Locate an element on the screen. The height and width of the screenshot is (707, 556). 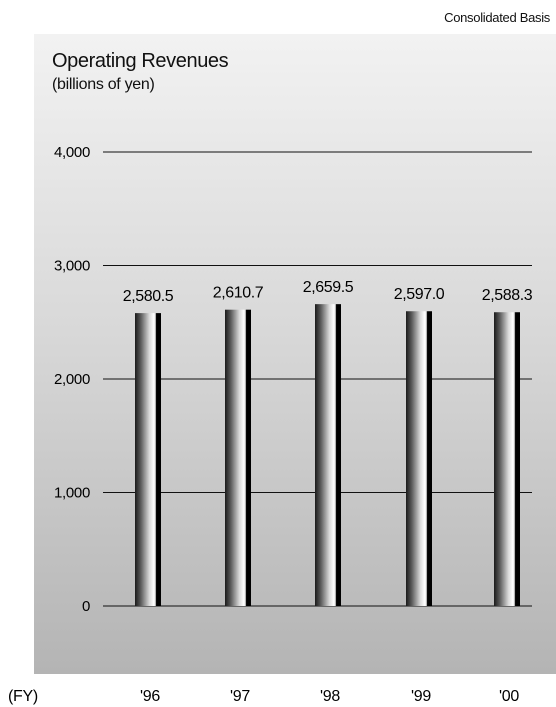
x-tick-label: '97 is located at coordinates (240, 696).